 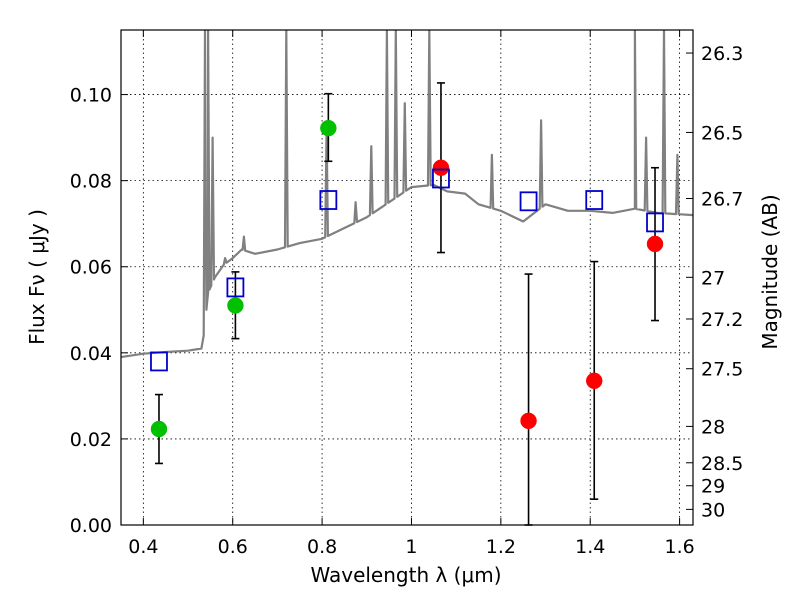 What do you see at coordinates (722, 133) in the screenshot?
I see `y2-tick-label: 26.5` at bounding box center [722, 133].